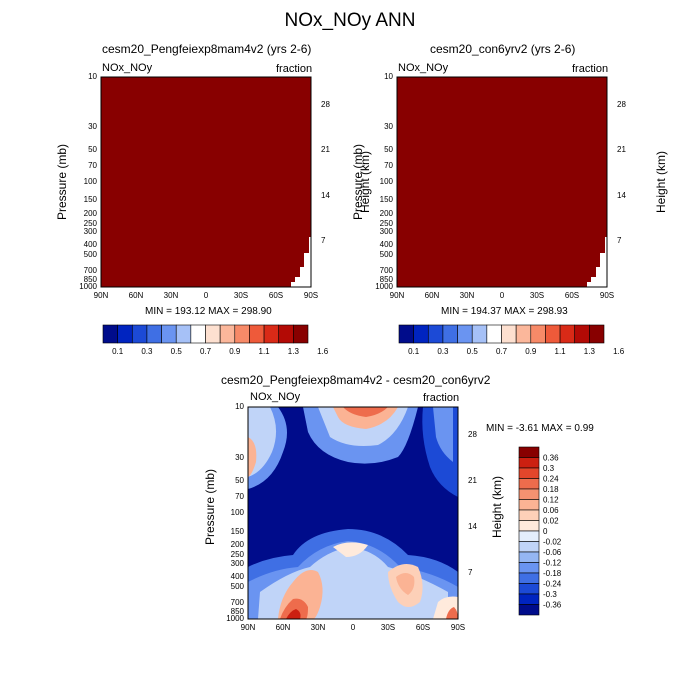 The height and width of the screenshot is (700, 700). I want to click on main-title: NOx_NOy ANN, so click(350, 20).